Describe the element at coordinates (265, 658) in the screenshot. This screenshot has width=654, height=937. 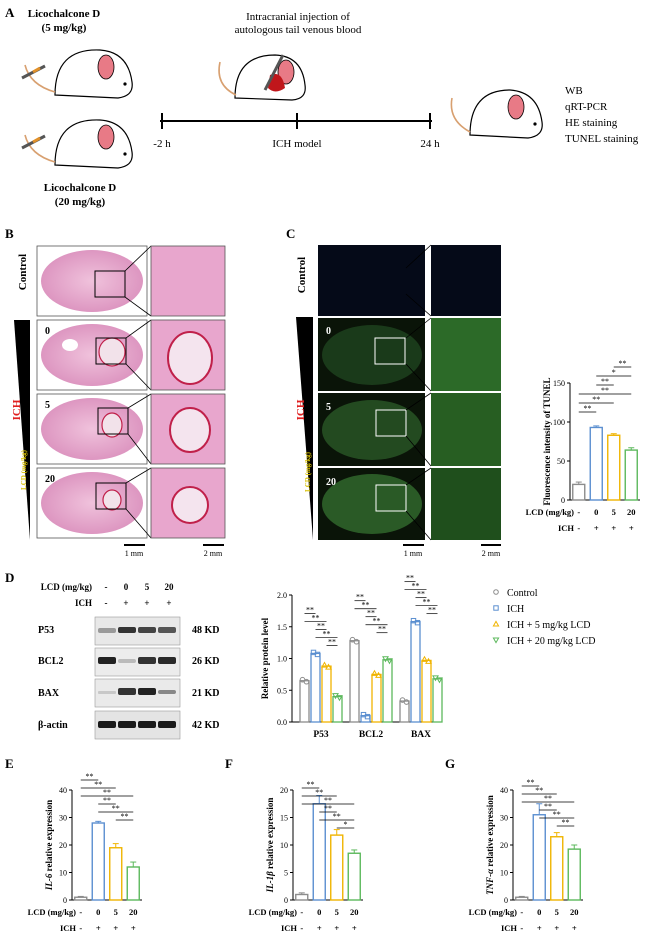
I see `y-axis-label: Relative protein level` at that location.